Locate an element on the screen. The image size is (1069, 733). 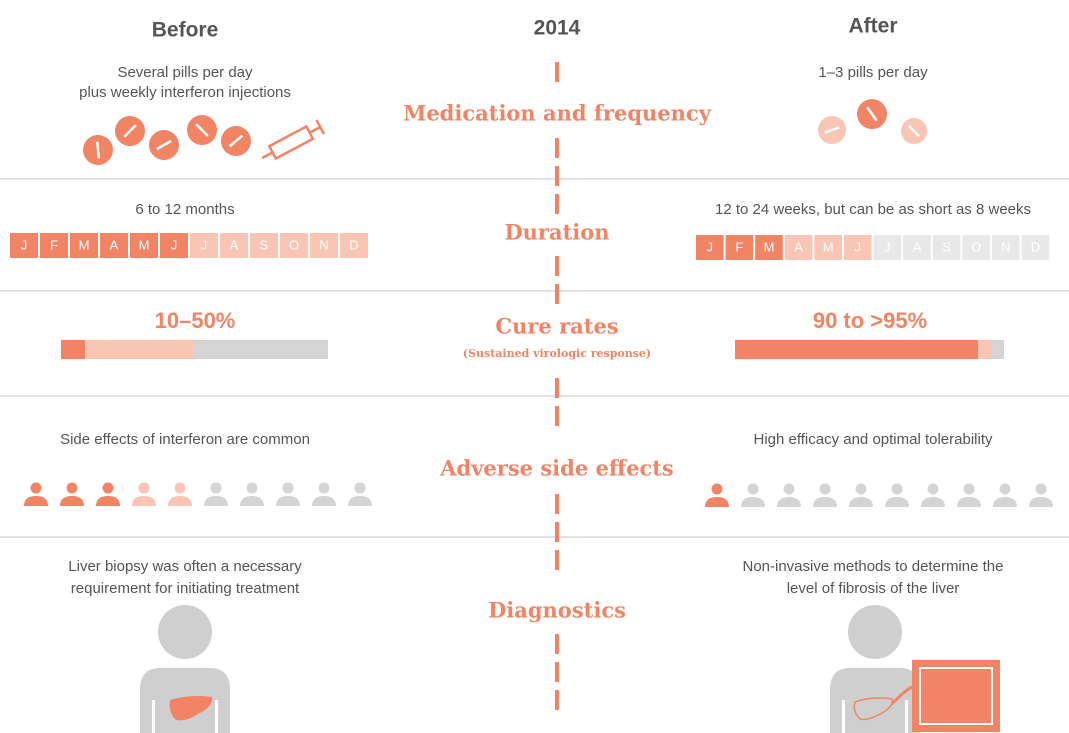
syringe-plunger is located at coordinates (315, 129).